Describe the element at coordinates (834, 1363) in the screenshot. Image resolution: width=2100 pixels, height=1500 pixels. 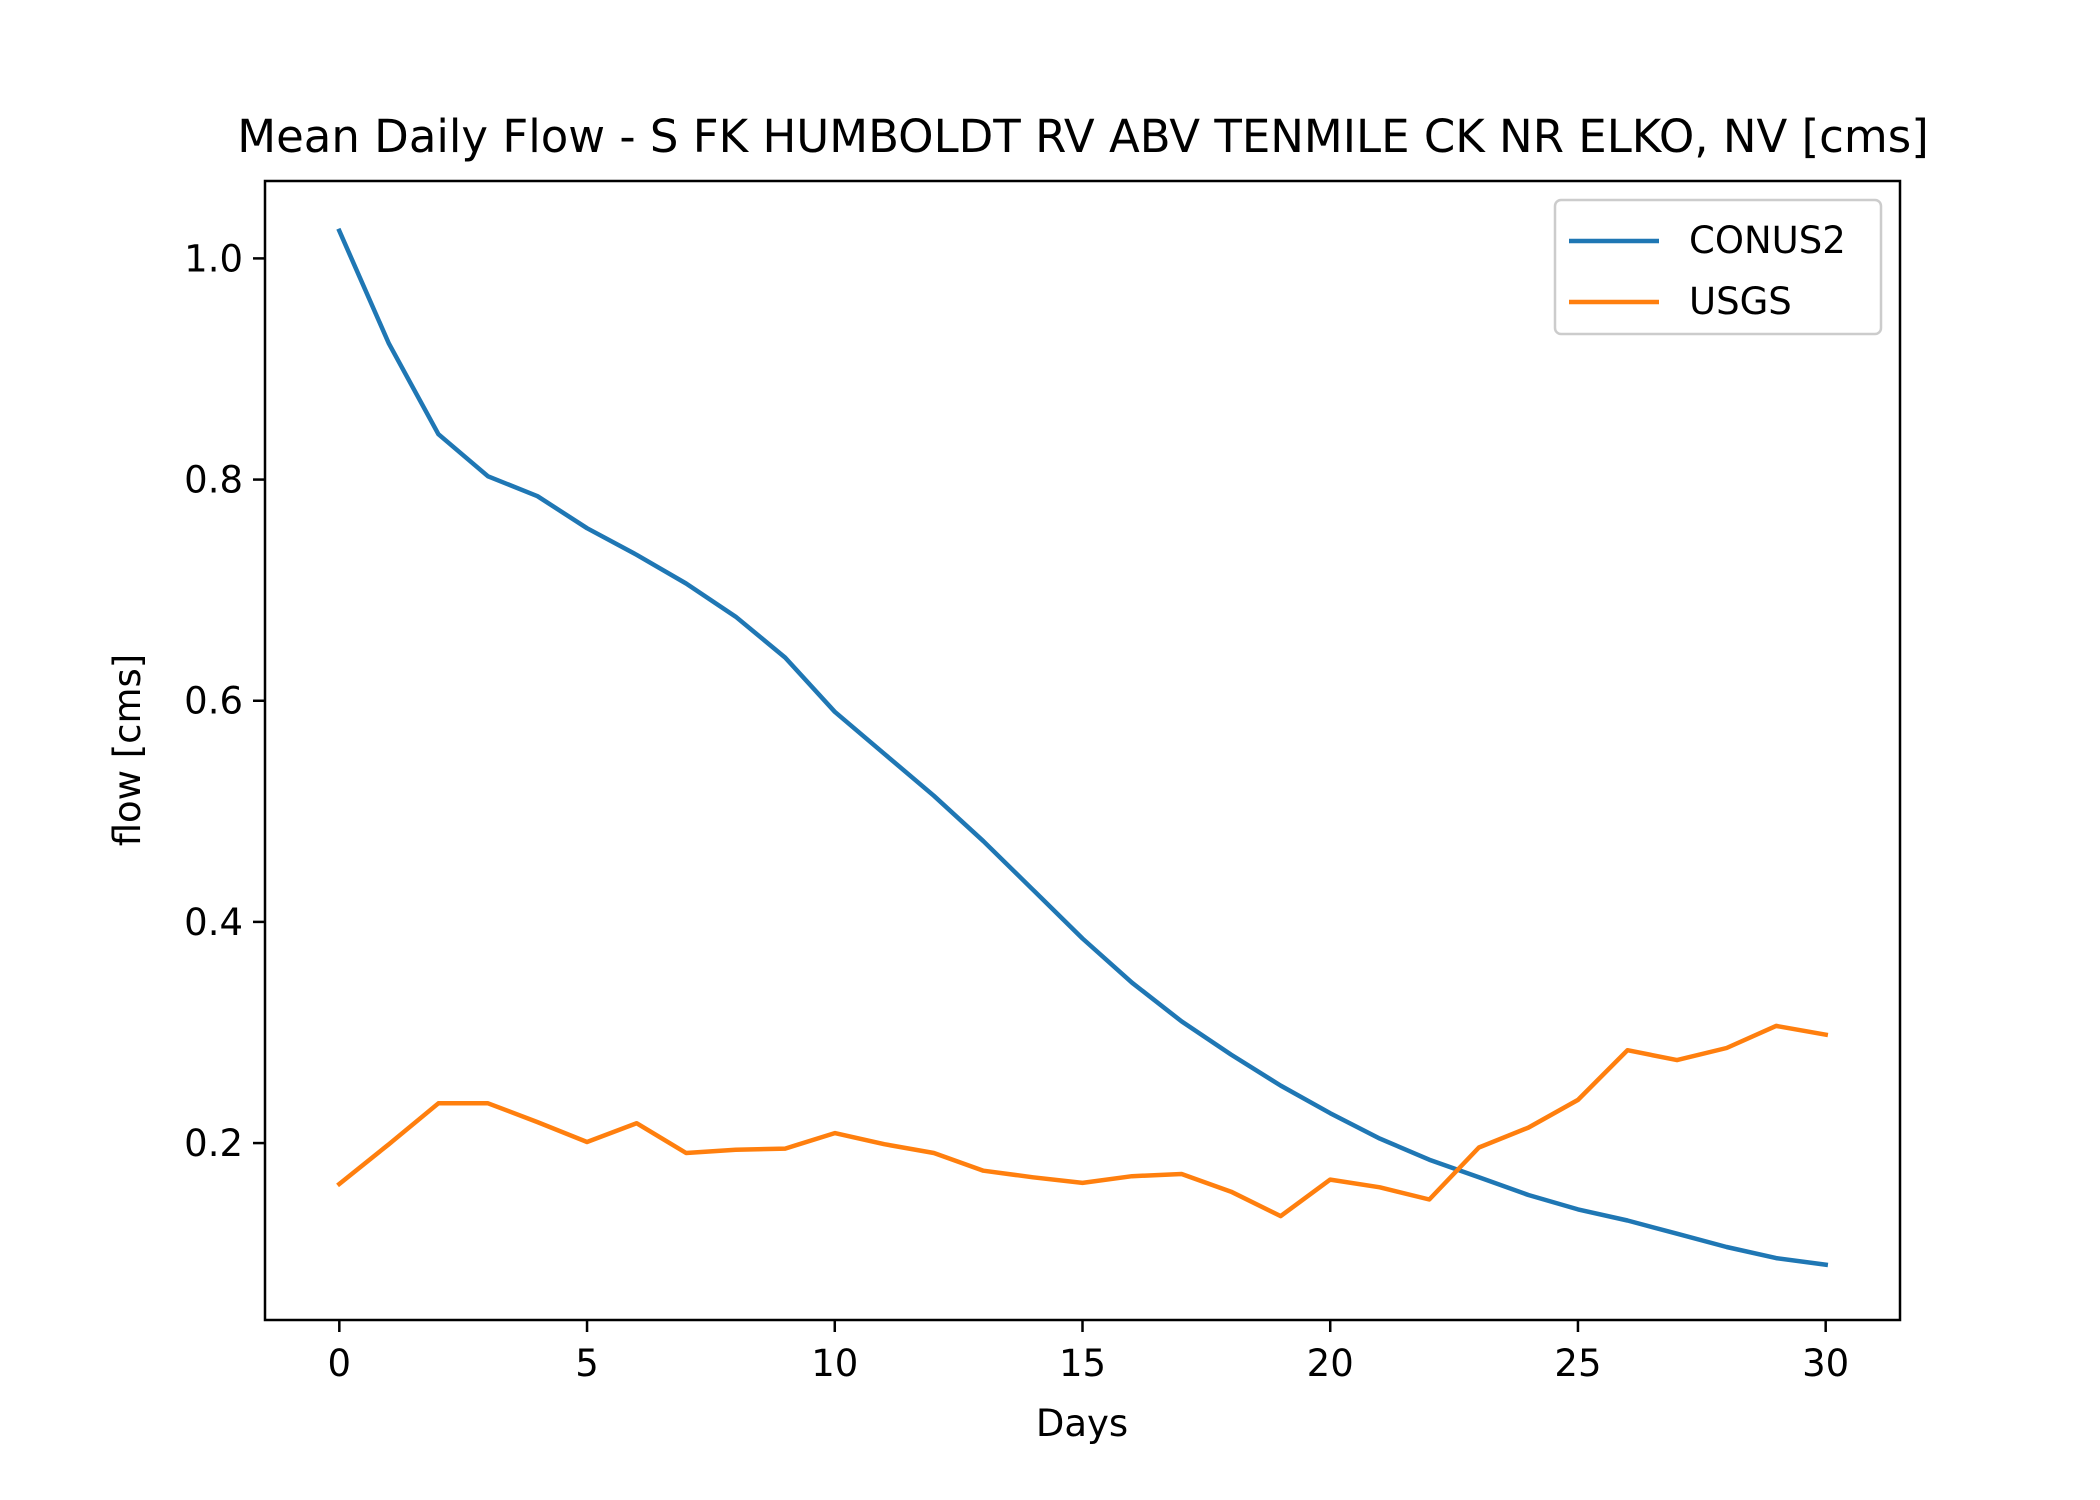
I see `x-tick-label: 10` at that location.